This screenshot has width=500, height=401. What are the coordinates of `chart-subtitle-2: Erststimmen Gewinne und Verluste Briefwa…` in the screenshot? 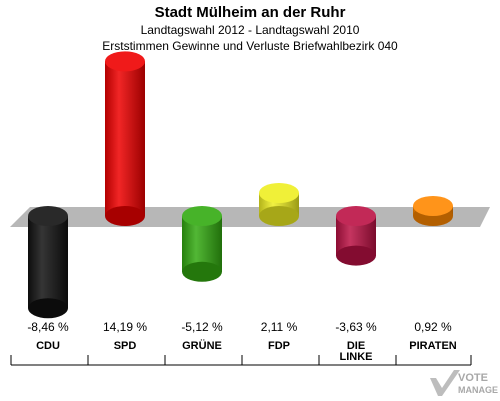 It's located at (250, 46).